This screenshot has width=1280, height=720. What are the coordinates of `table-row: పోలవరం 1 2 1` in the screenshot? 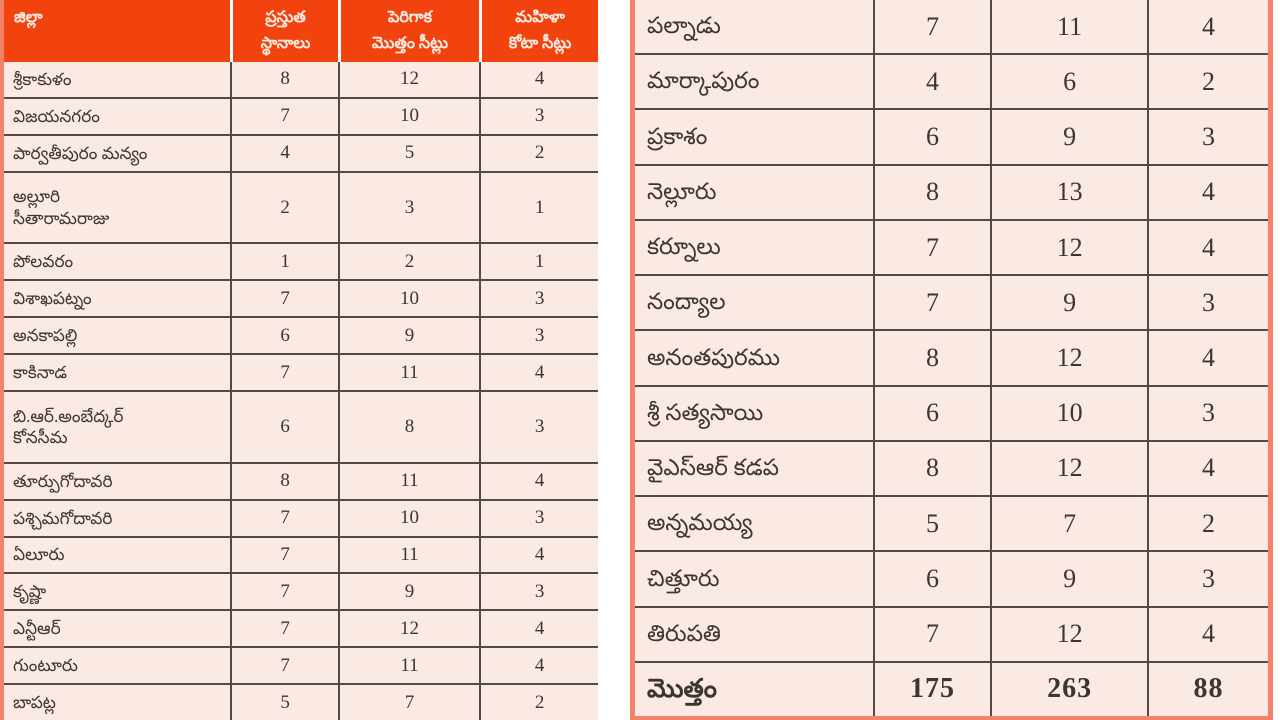 It's located at (301, 263).